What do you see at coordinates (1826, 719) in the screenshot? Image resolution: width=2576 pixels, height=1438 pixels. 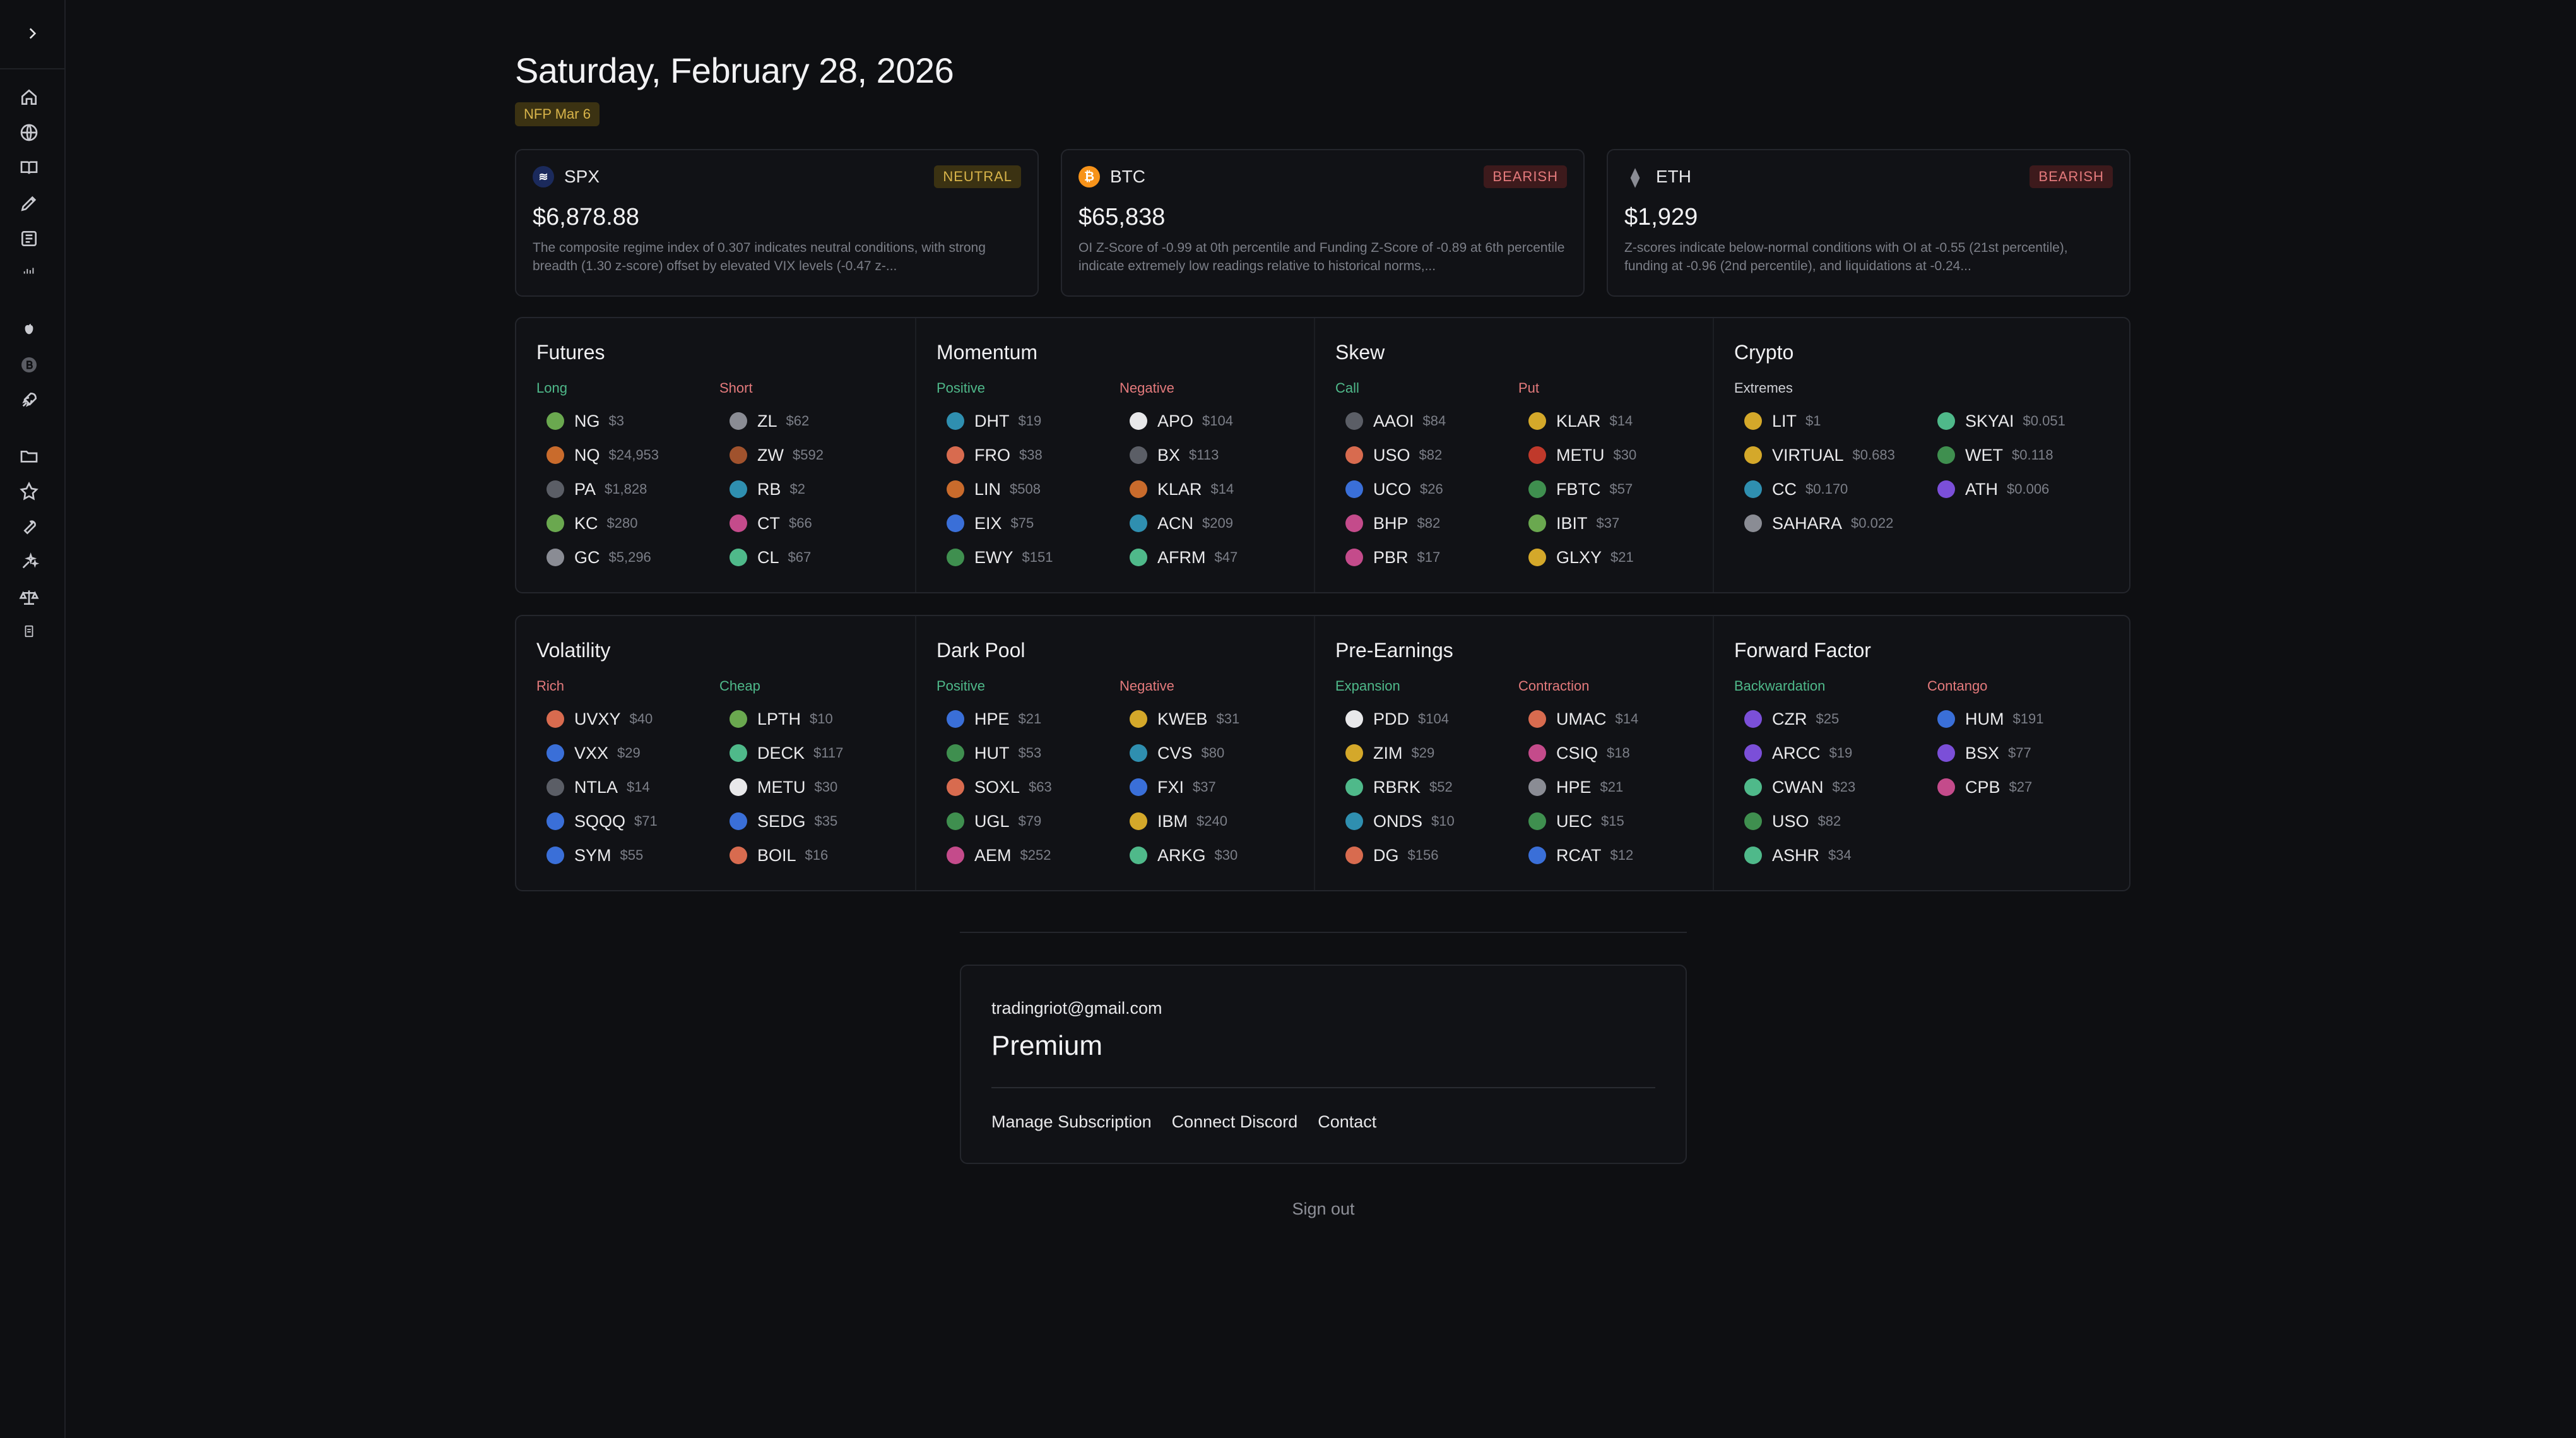 I see `ticker-row: CZR $25` at bounding box center [1826, 719].